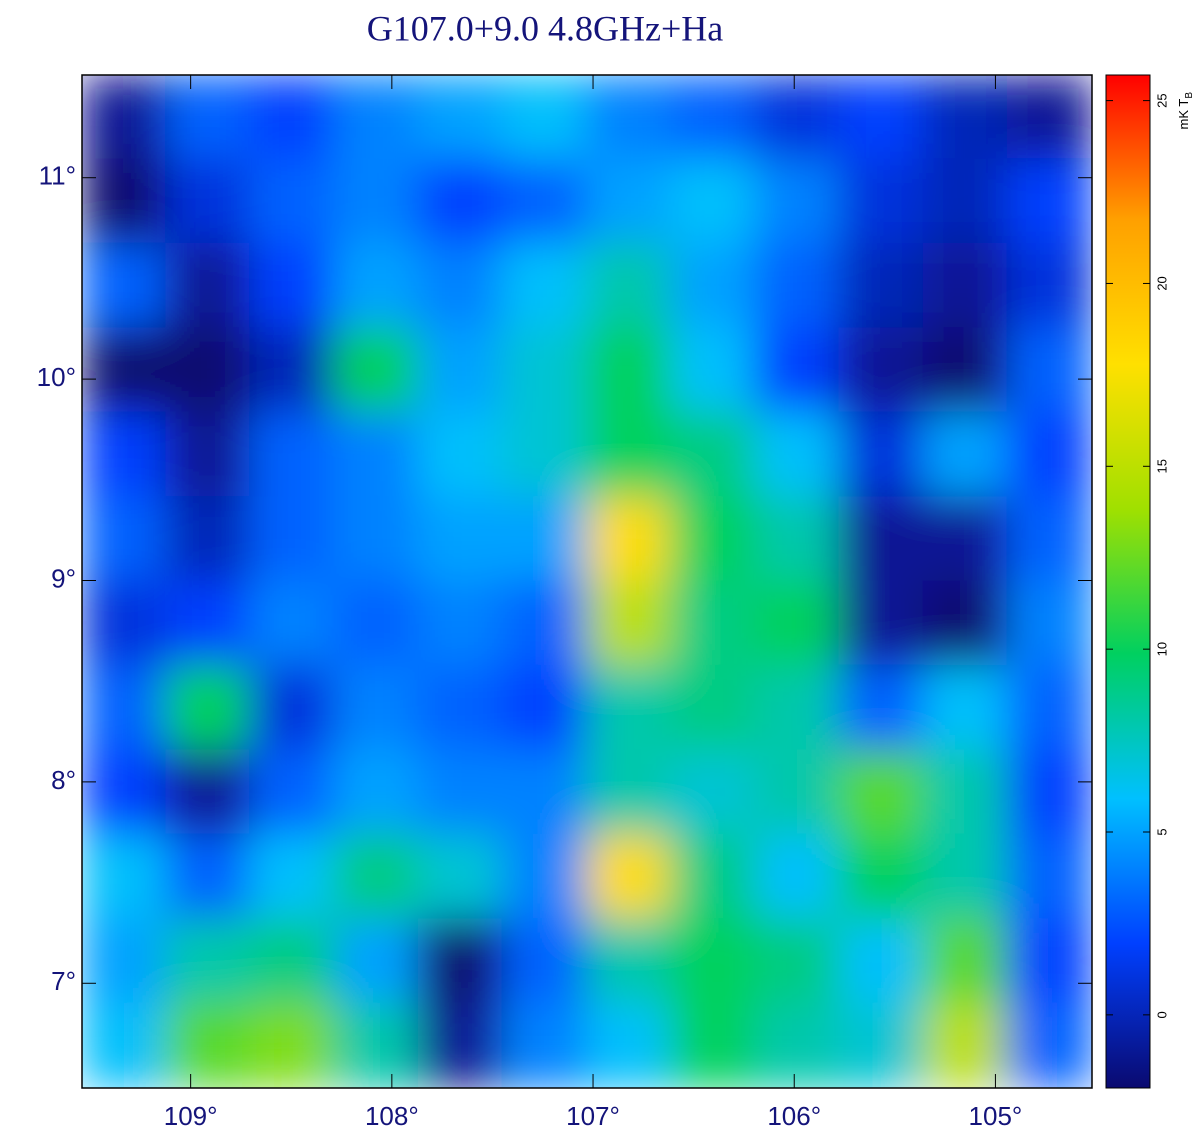 The width and height of the screenshot is (1200, 1147). I want to click on y-tick-label: 10°, so click(56, 377).